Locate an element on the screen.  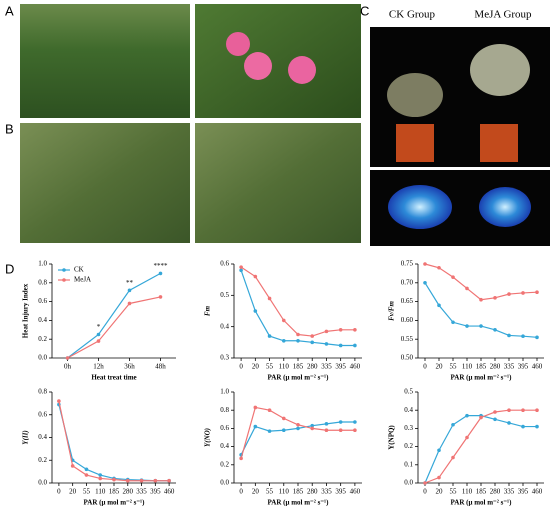
y-tick-label: 0.6 is located at coordinates (224, 264).